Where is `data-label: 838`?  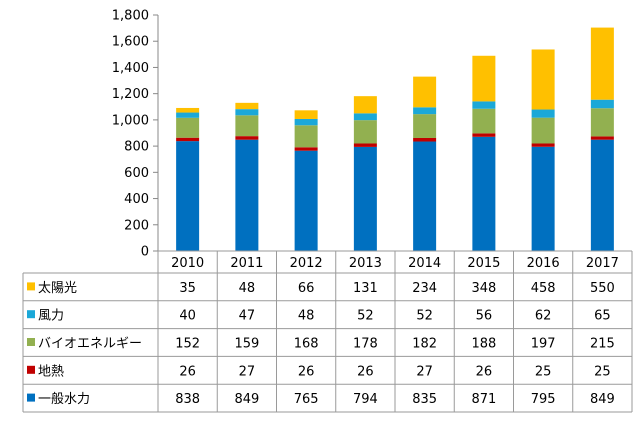 data-label: 838 is located at coordinates (187, 399).